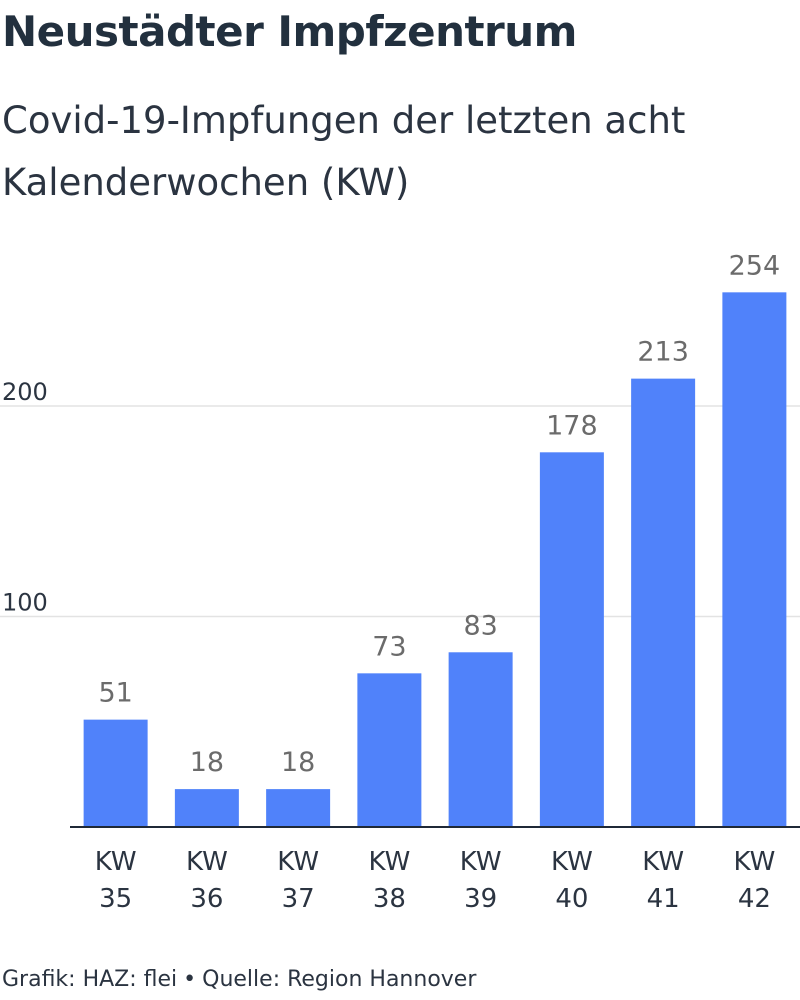 Image resolution: width=800 pixels, height=1000 pixels. I want to click on data-label: 254, so click(755, 265).